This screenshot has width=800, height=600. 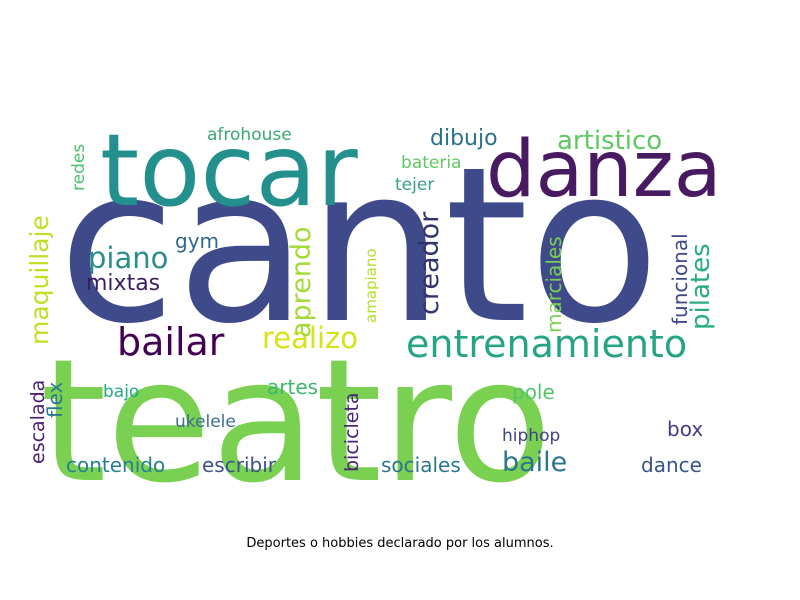 What do you see at coordinates (533, 392) in the screenshot?
I see `word-pole: pole` at bounding box center [533, 392].